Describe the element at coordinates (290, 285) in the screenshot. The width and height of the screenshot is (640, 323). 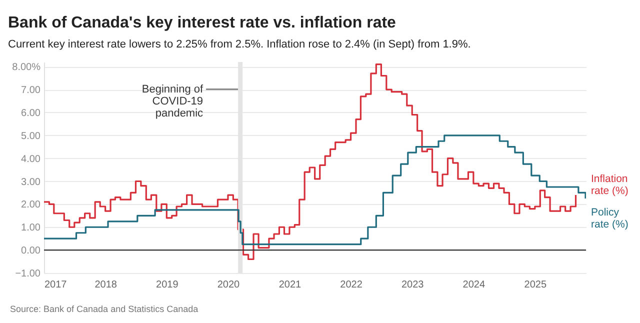
I see `x-tick-label: 2021` at that location.